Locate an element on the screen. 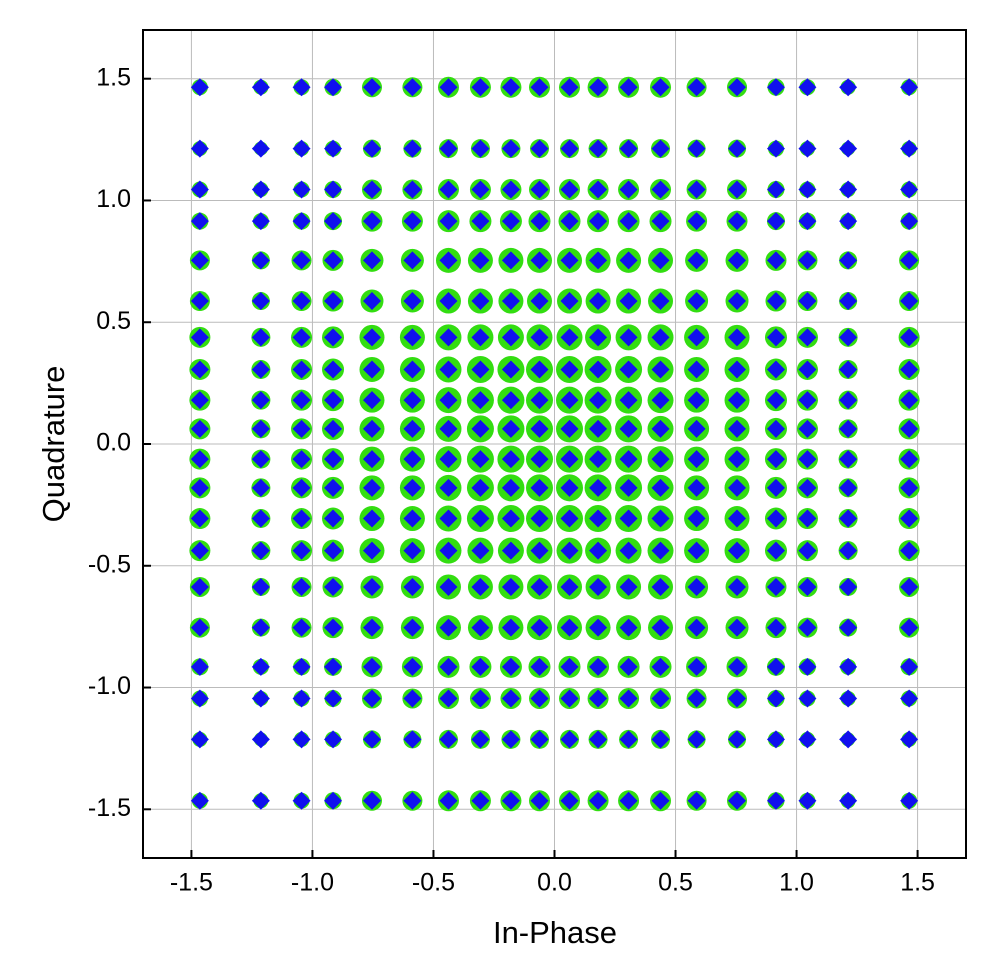 This screenshot has height=976, width=996. x-tick-label: 1.0 is located at coordinates (796, 883).